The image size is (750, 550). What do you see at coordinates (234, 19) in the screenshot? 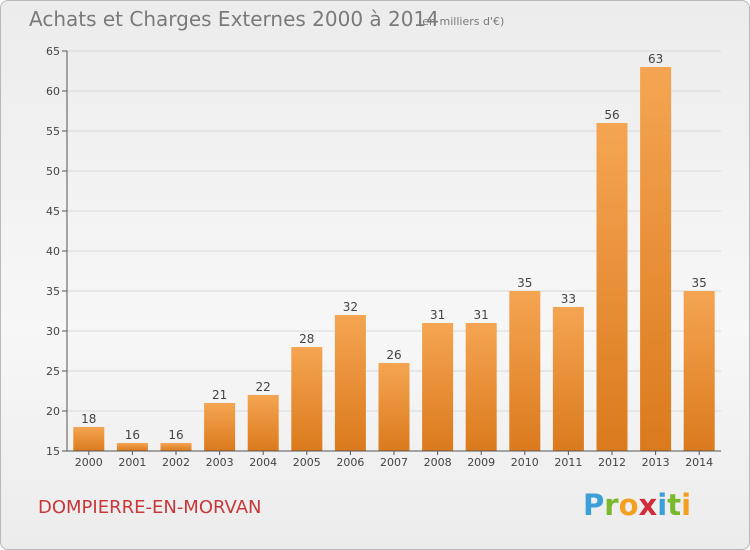
I see `chart-title: Achats et Charges Externes 2000 à 2014` at bounding box center [234, 19].